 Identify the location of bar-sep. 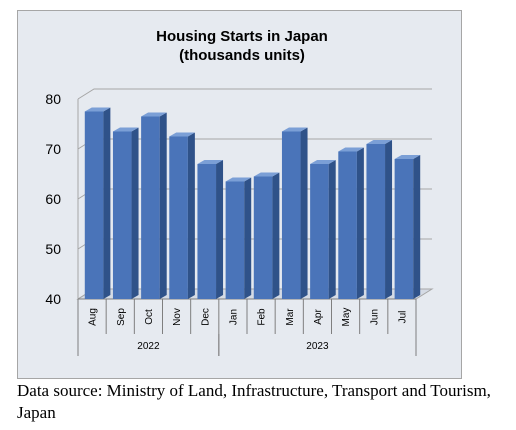
(125, 213).